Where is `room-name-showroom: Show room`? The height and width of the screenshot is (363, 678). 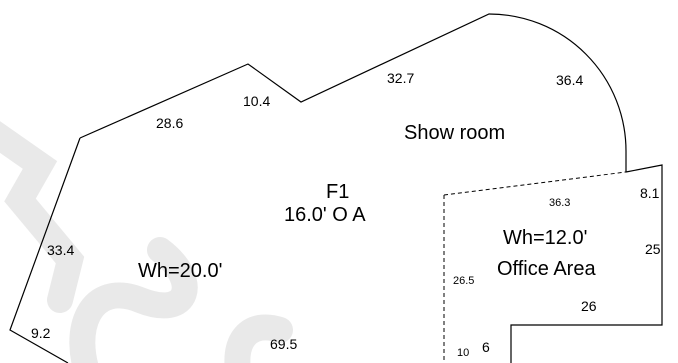 room-name-showroom: Show room is located at coordinates (454, 133).